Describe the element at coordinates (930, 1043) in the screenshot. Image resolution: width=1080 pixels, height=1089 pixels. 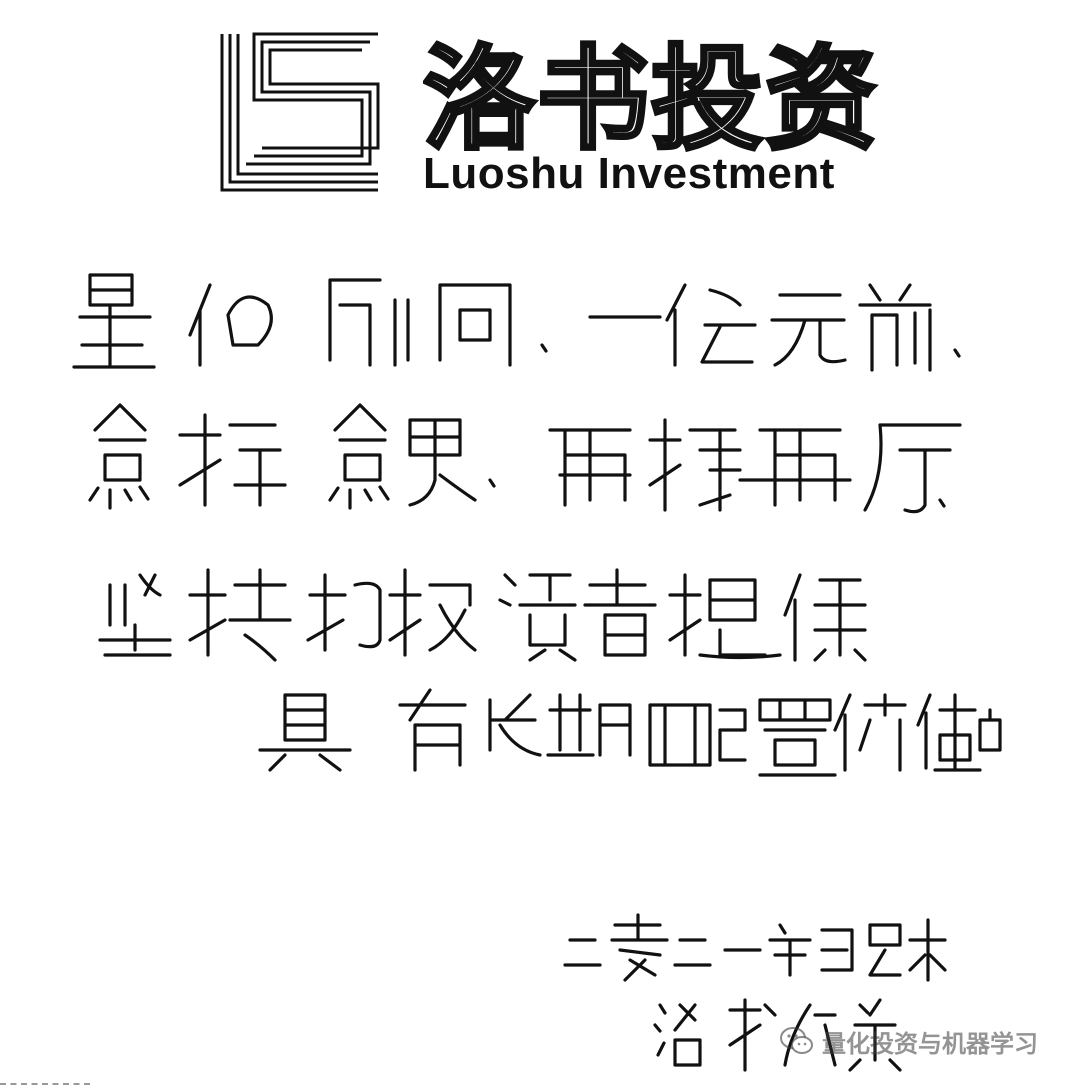
I see `watermark-text: 量化投资与机器学习` at that location.